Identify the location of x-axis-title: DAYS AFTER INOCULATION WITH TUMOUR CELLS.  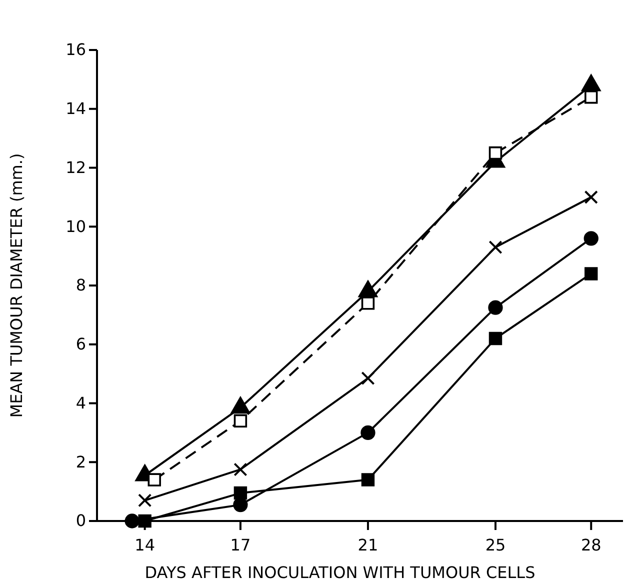
(340, 572).